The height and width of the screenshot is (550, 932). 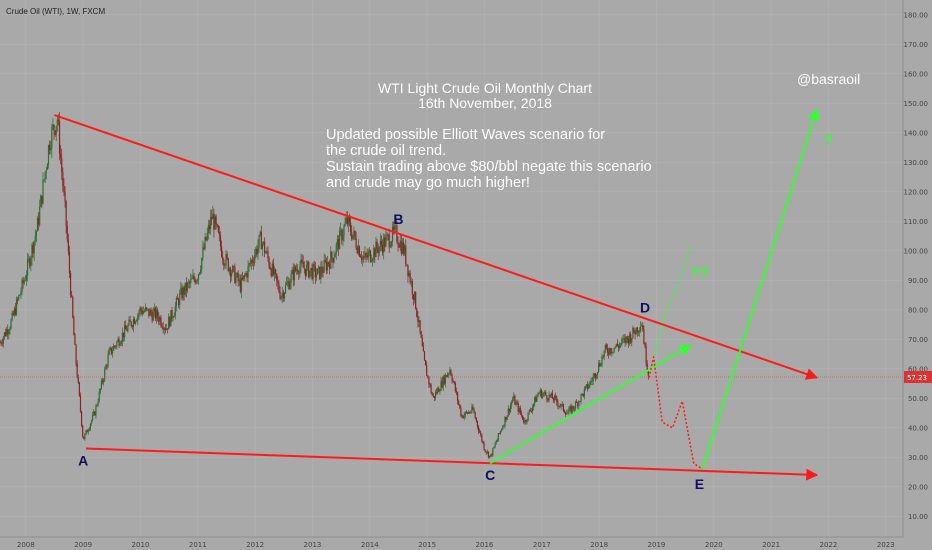 What do you see at coordinates (255, 545) in the screenshot?
I see `x-tick-label: 2012` at bounding box center [255, 545].